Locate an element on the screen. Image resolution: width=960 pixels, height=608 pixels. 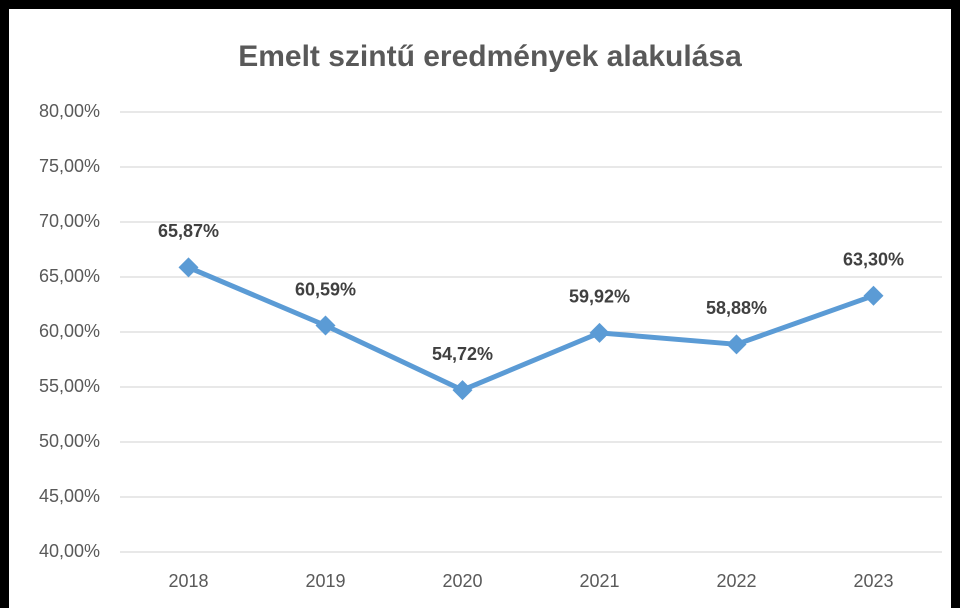
y-tick-label: 45,00% is located at coordinates (69, 496).